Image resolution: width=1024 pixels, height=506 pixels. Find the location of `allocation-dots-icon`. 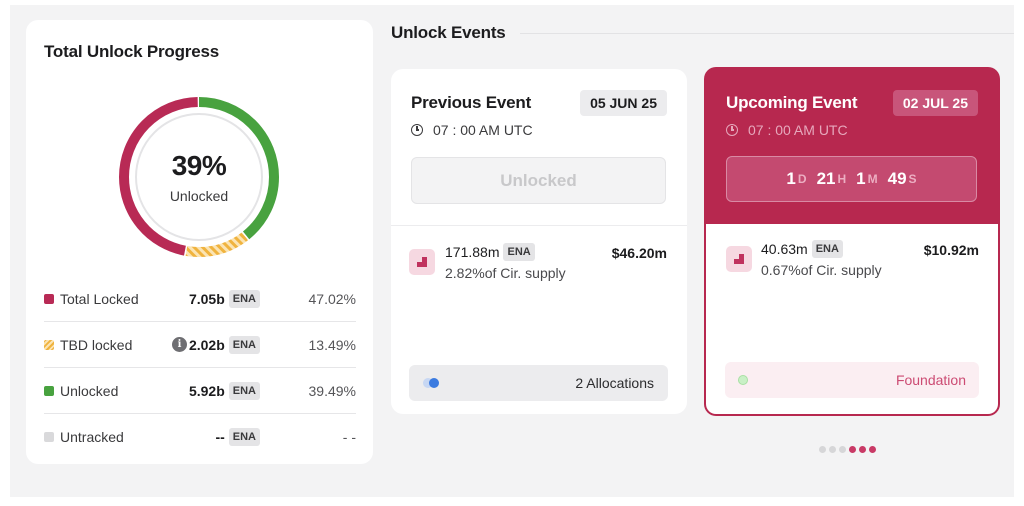

allocation-dots-icon is located at coordinates (433, 383).